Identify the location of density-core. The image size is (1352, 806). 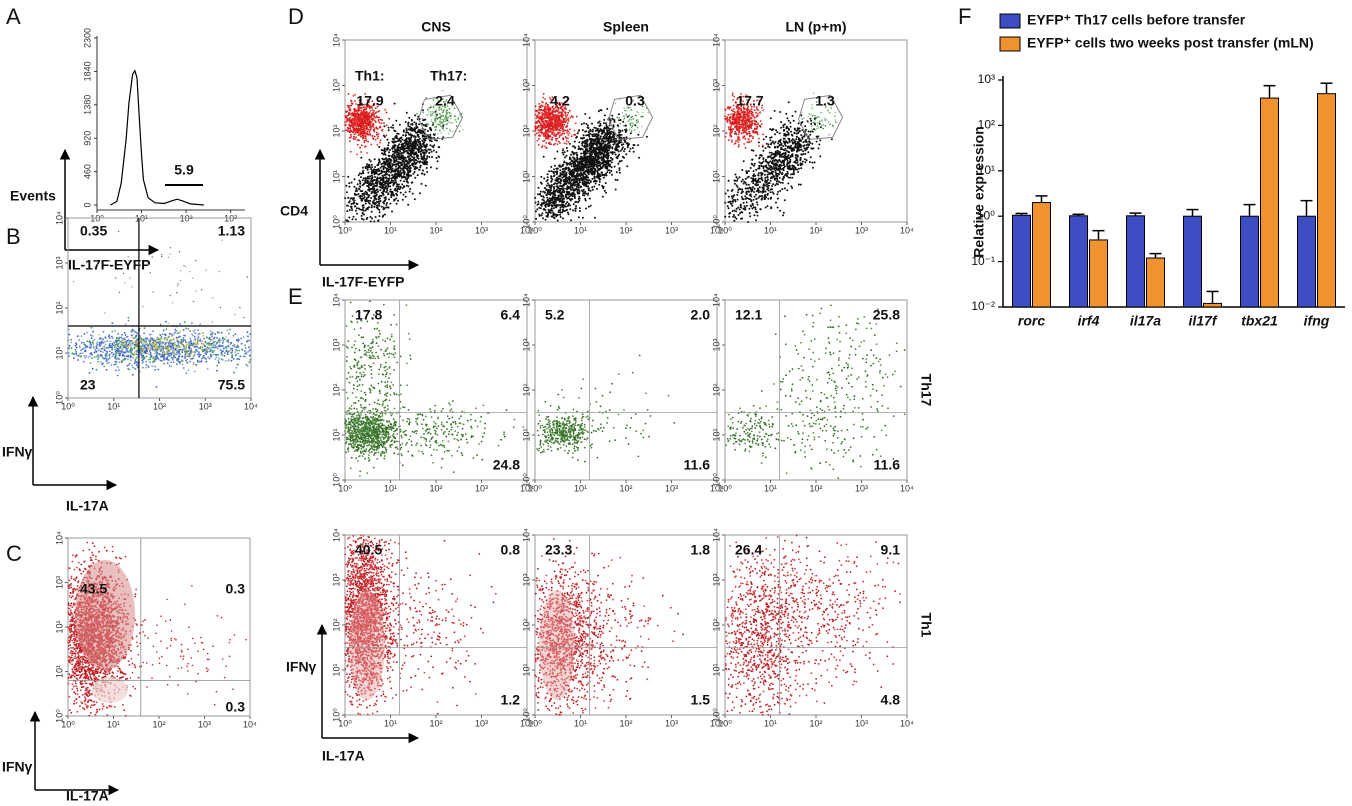
(110, 690).